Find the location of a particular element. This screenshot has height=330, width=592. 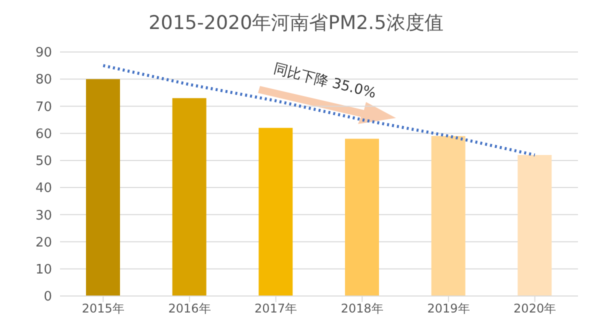

y-tick-label: 0 is located at coordinates (48, 297).